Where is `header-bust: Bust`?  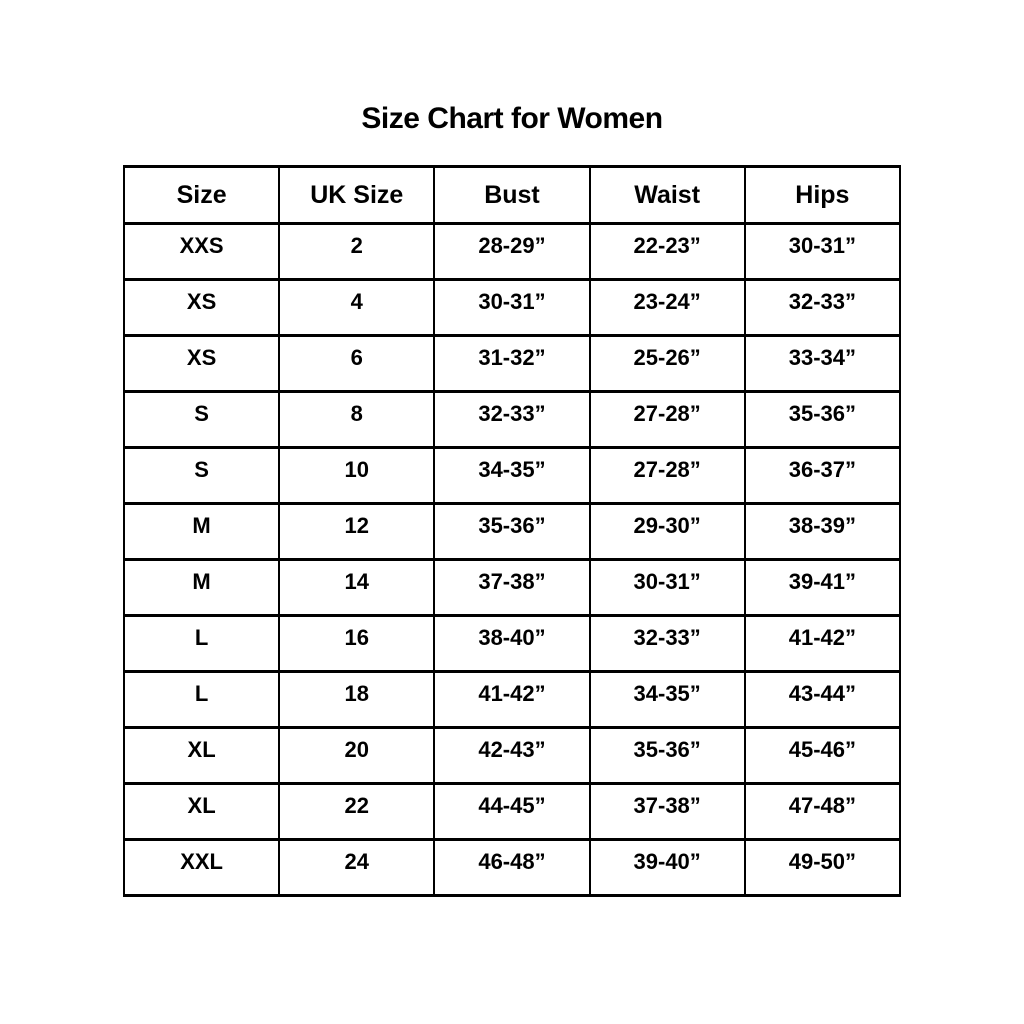 header-bust: Bust is located at coordinates (512, 195).